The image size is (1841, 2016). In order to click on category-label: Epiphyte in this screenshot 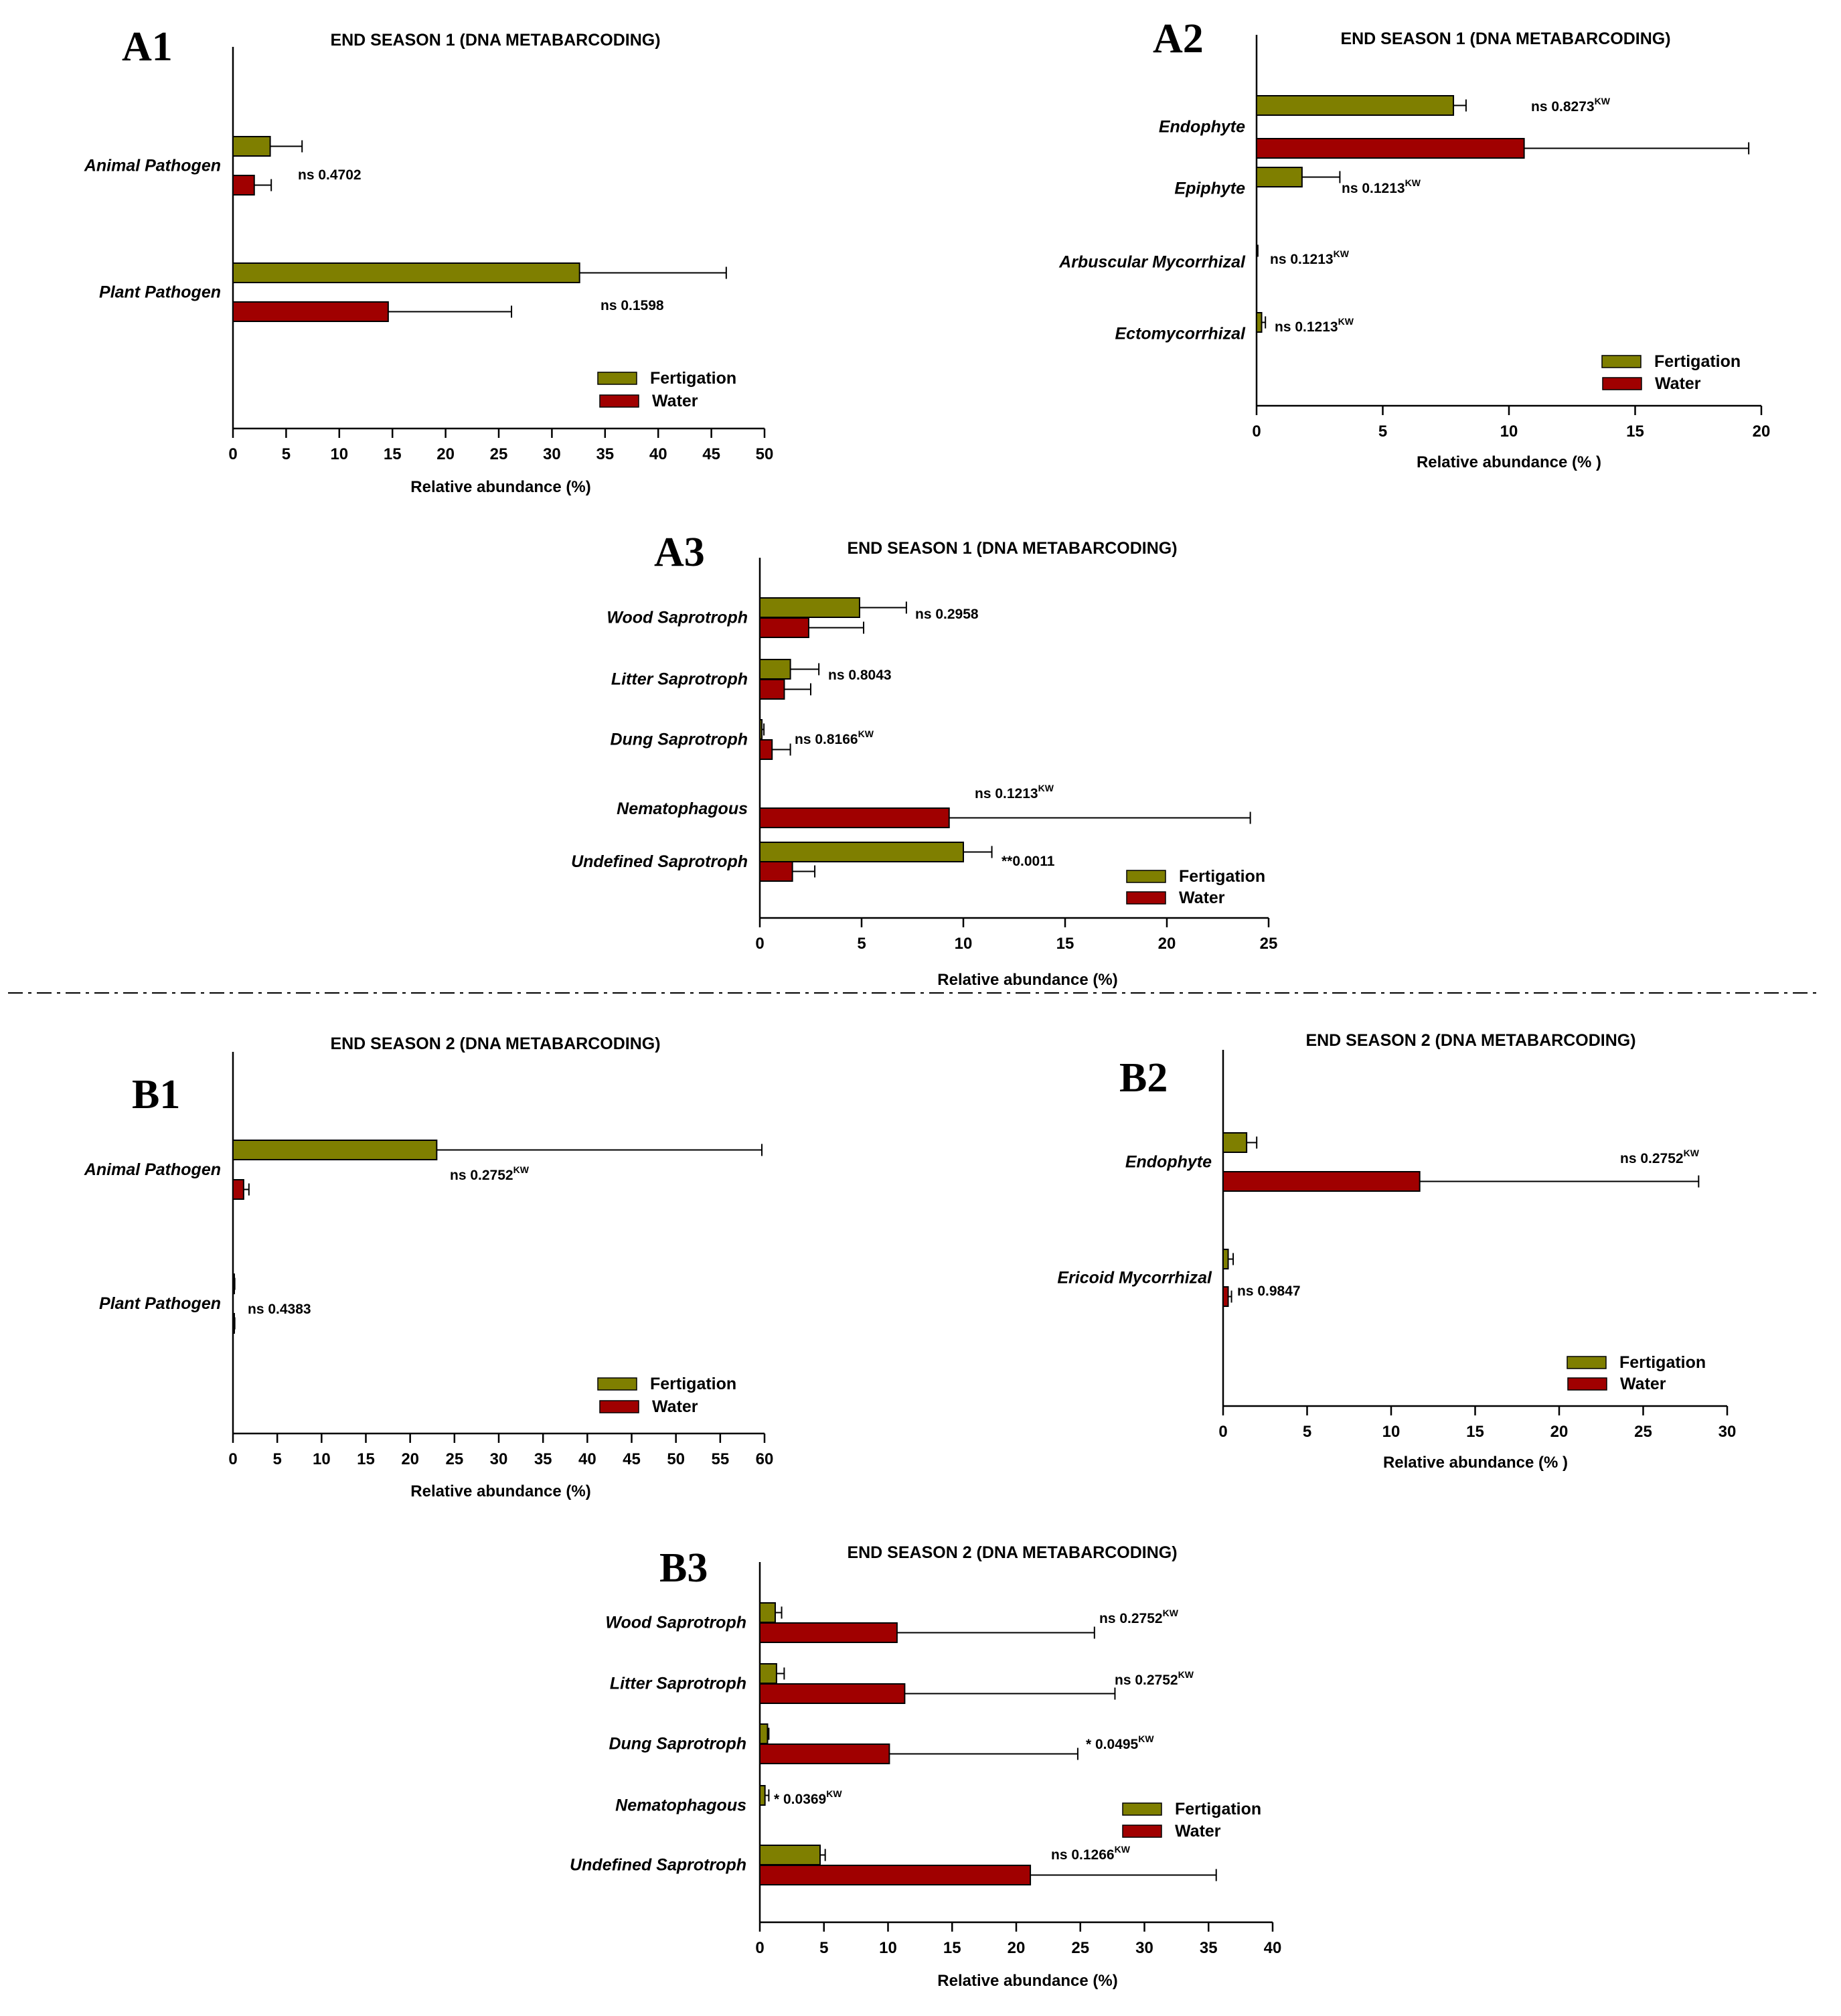, I will do `click(1209, 188)`.